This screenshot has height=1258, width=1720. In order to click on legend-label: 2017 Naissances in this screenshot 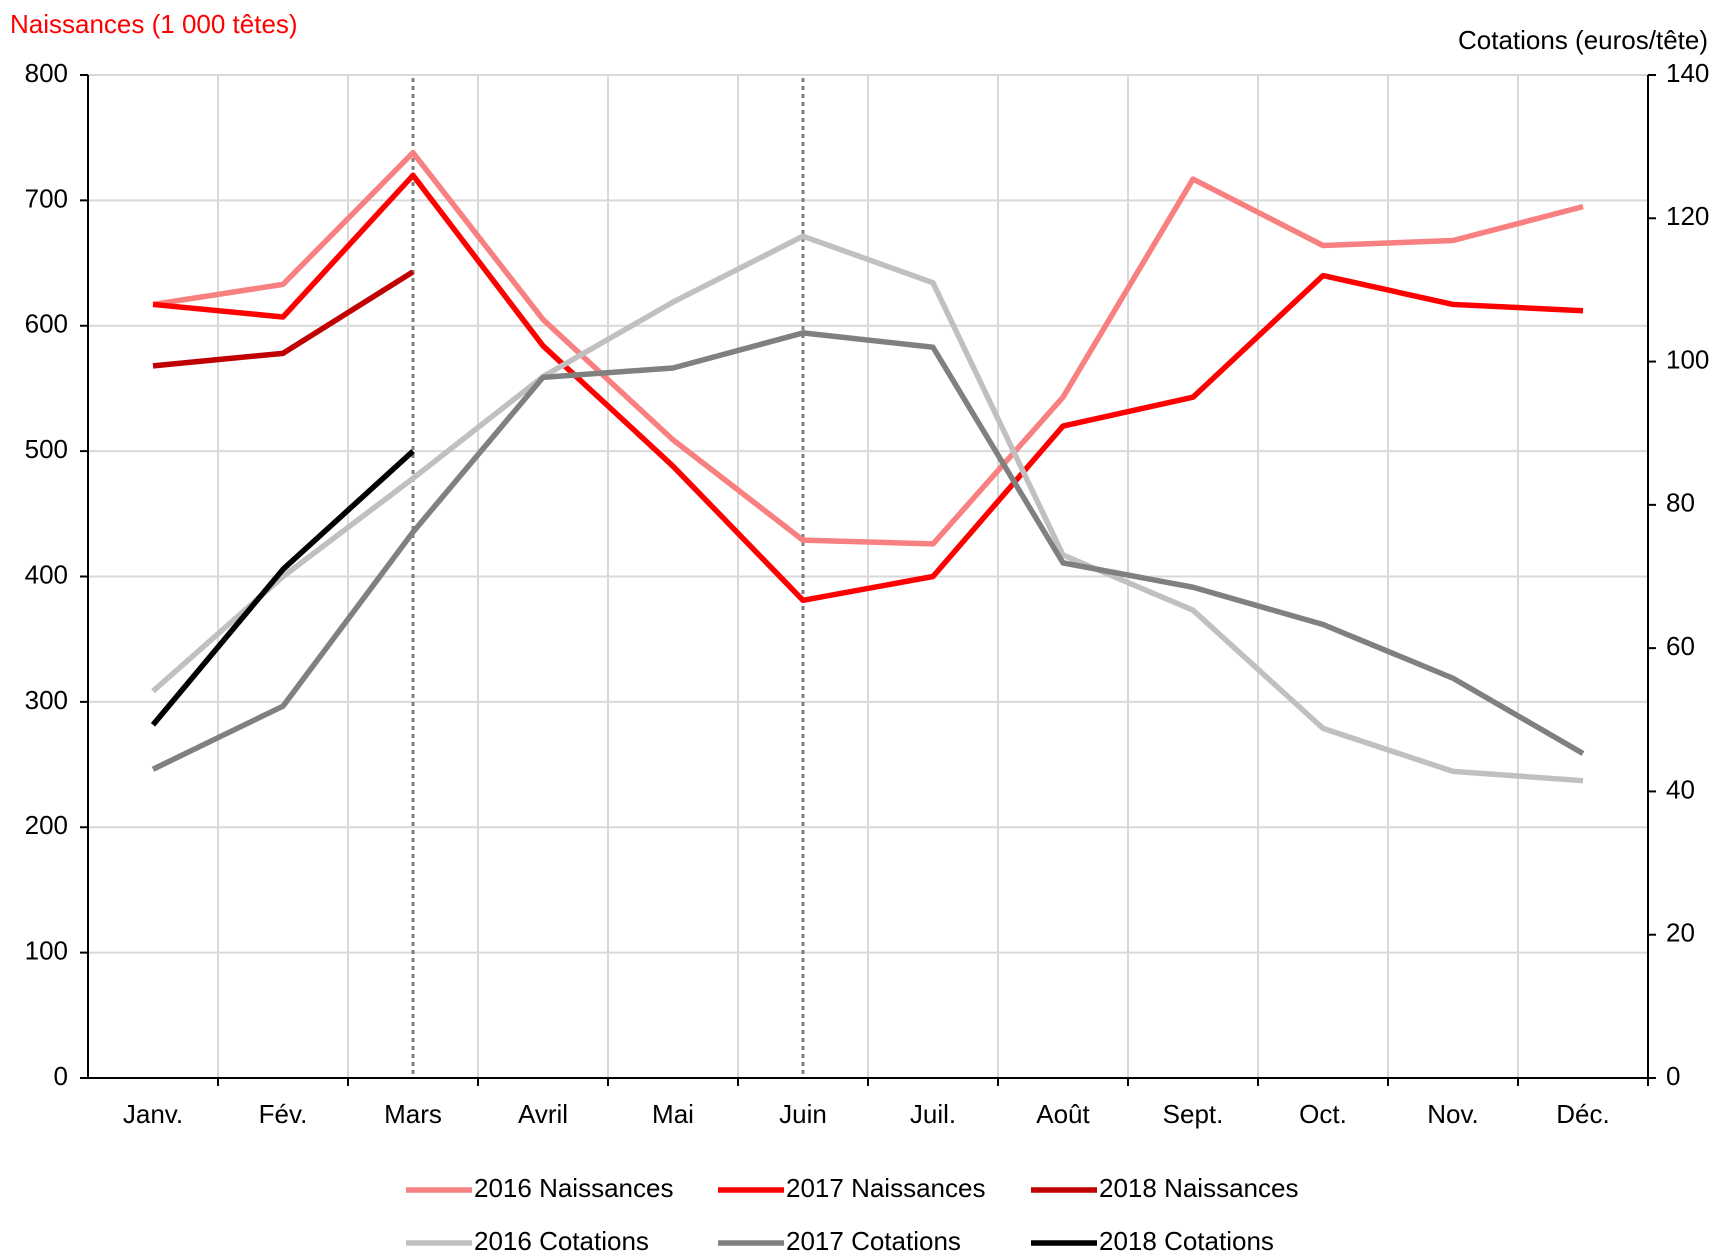, I will do `click(885, 1188)`.